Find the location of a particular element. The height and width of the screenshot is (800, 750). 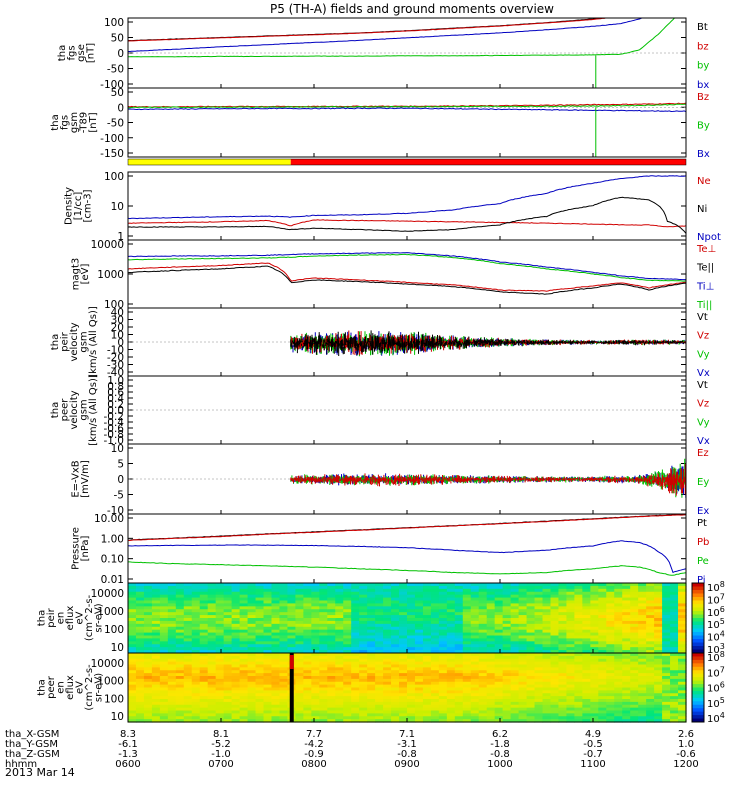

y-label-line: eV is located at coordinates (80, 617).